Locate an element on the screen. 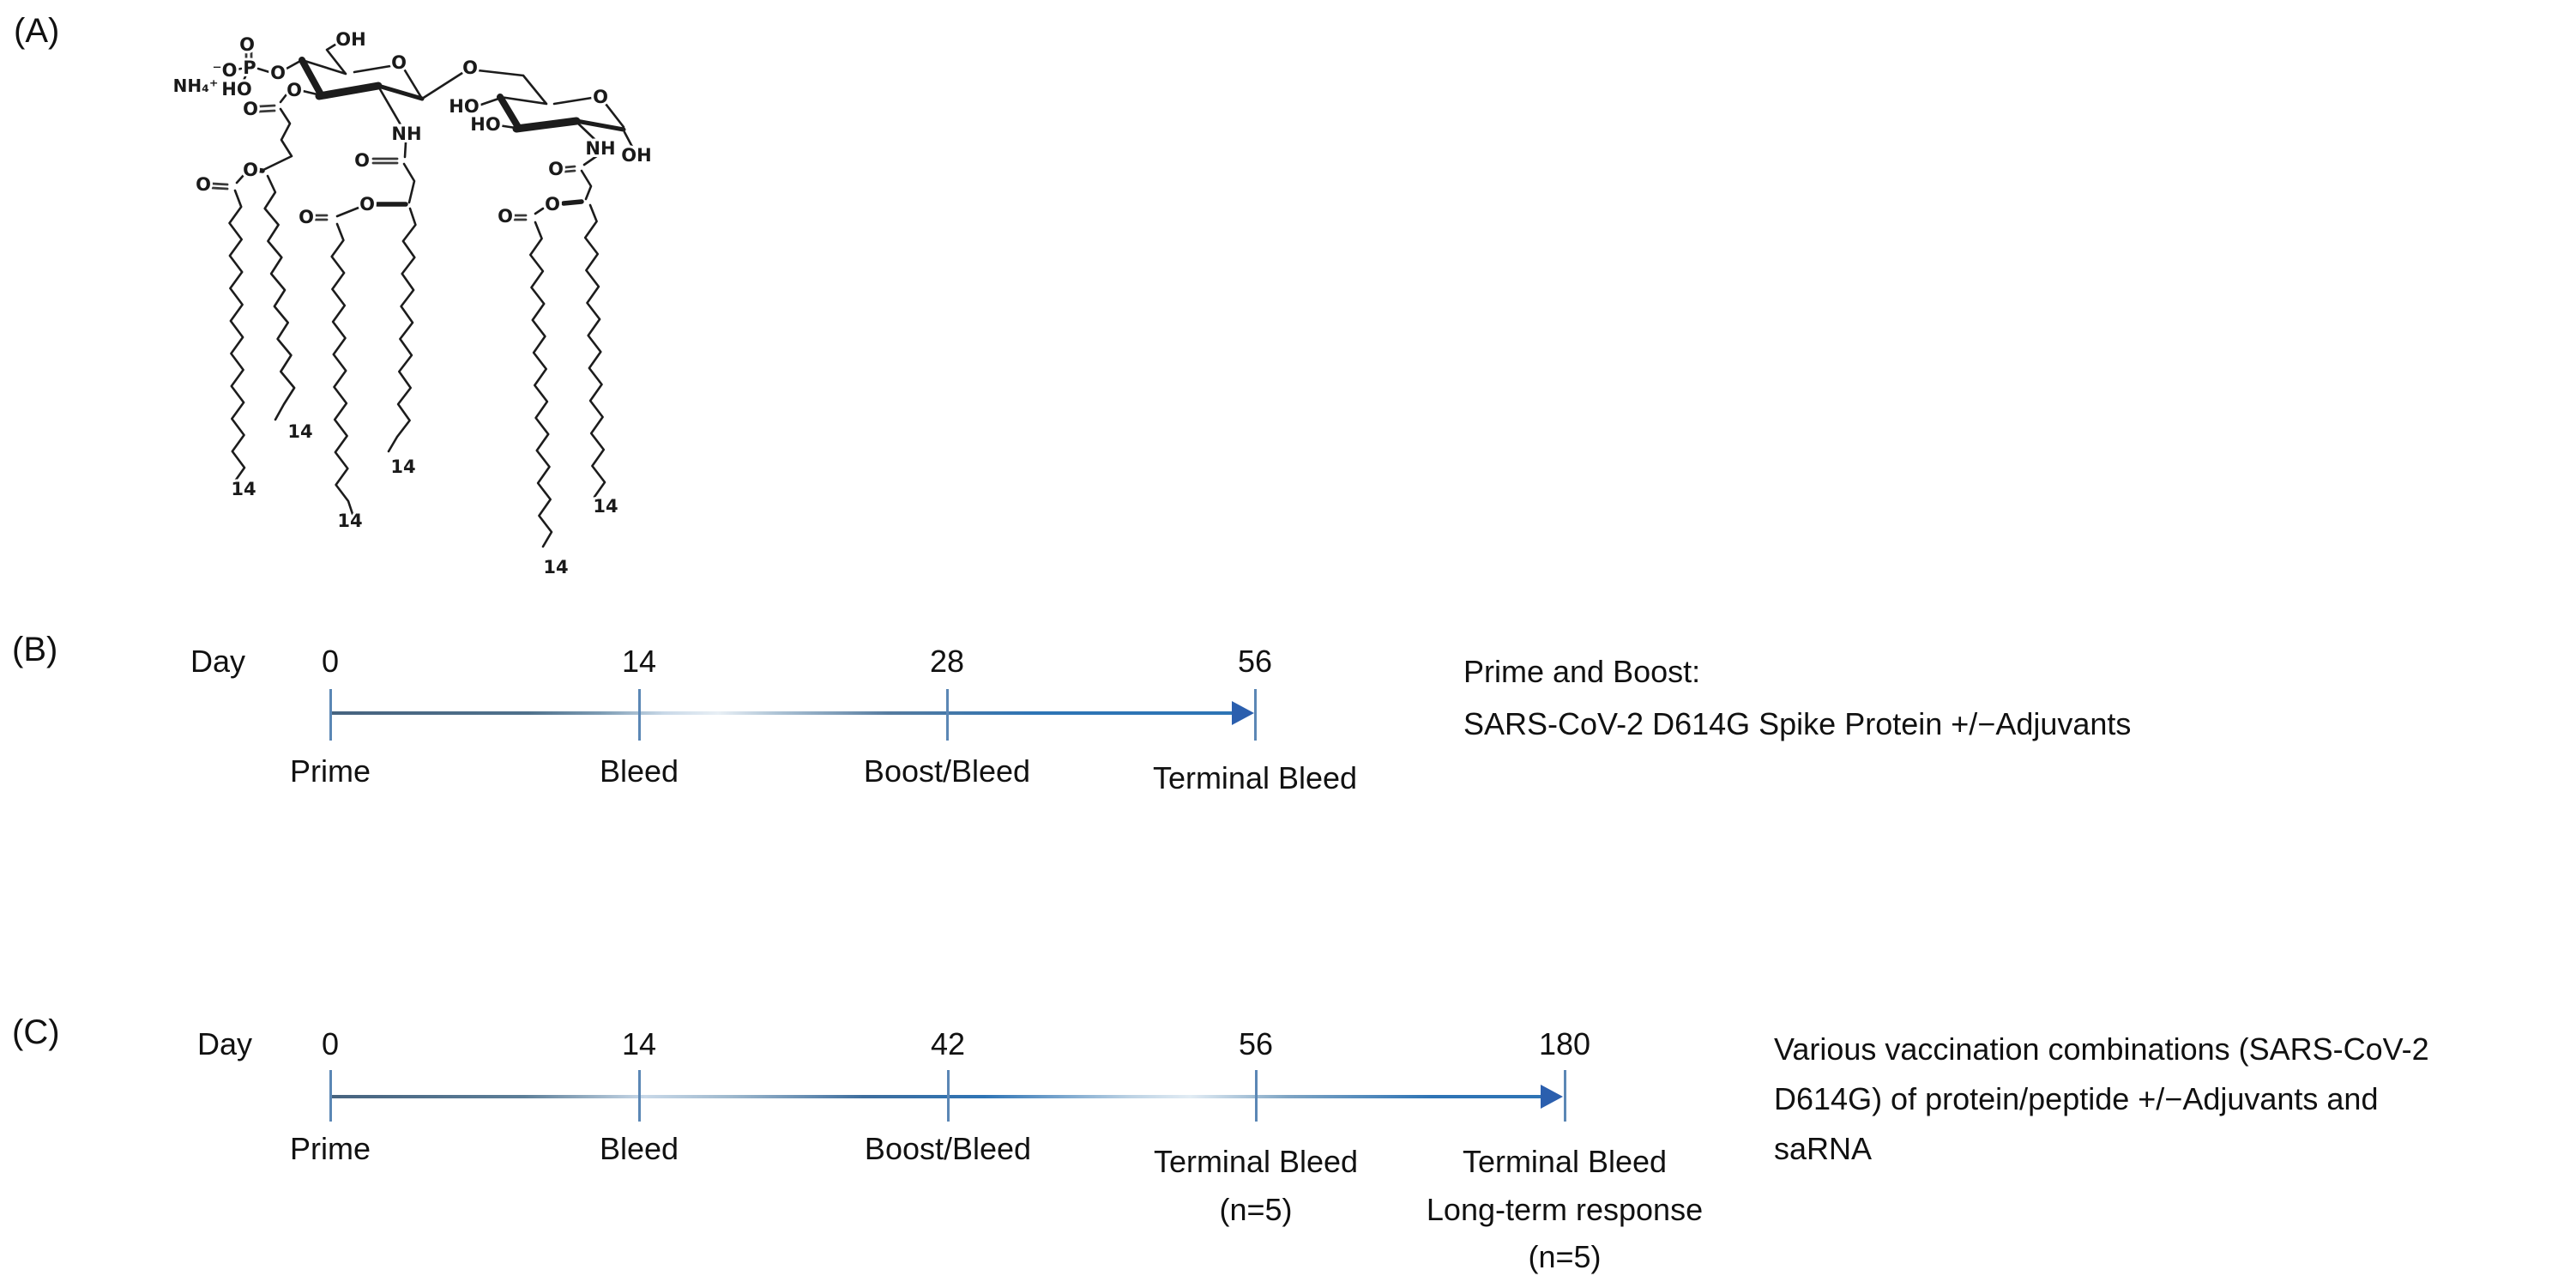  panel-a-label: (A) is located at coordinates (37, 31).